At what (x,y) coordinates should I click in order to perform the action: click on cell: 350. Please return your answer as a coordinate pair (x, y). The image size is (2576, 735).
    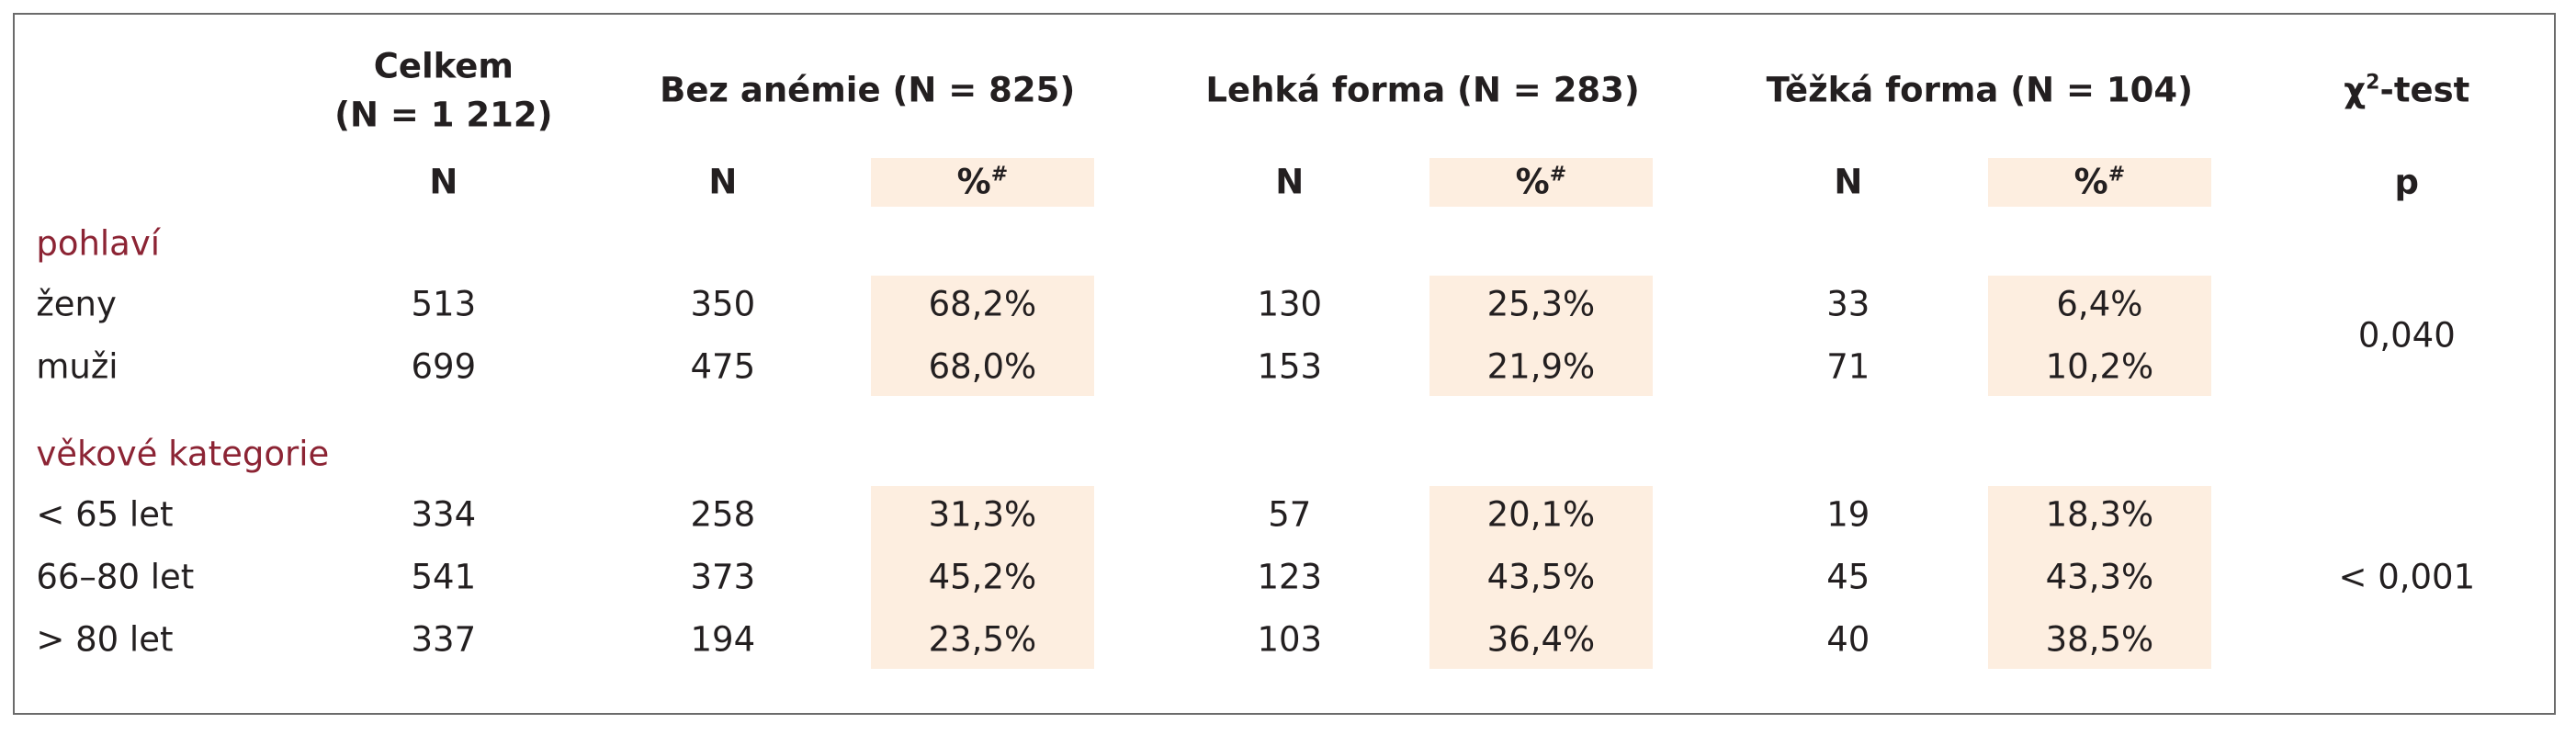
    Looking at the image, I should click on (723, 304).